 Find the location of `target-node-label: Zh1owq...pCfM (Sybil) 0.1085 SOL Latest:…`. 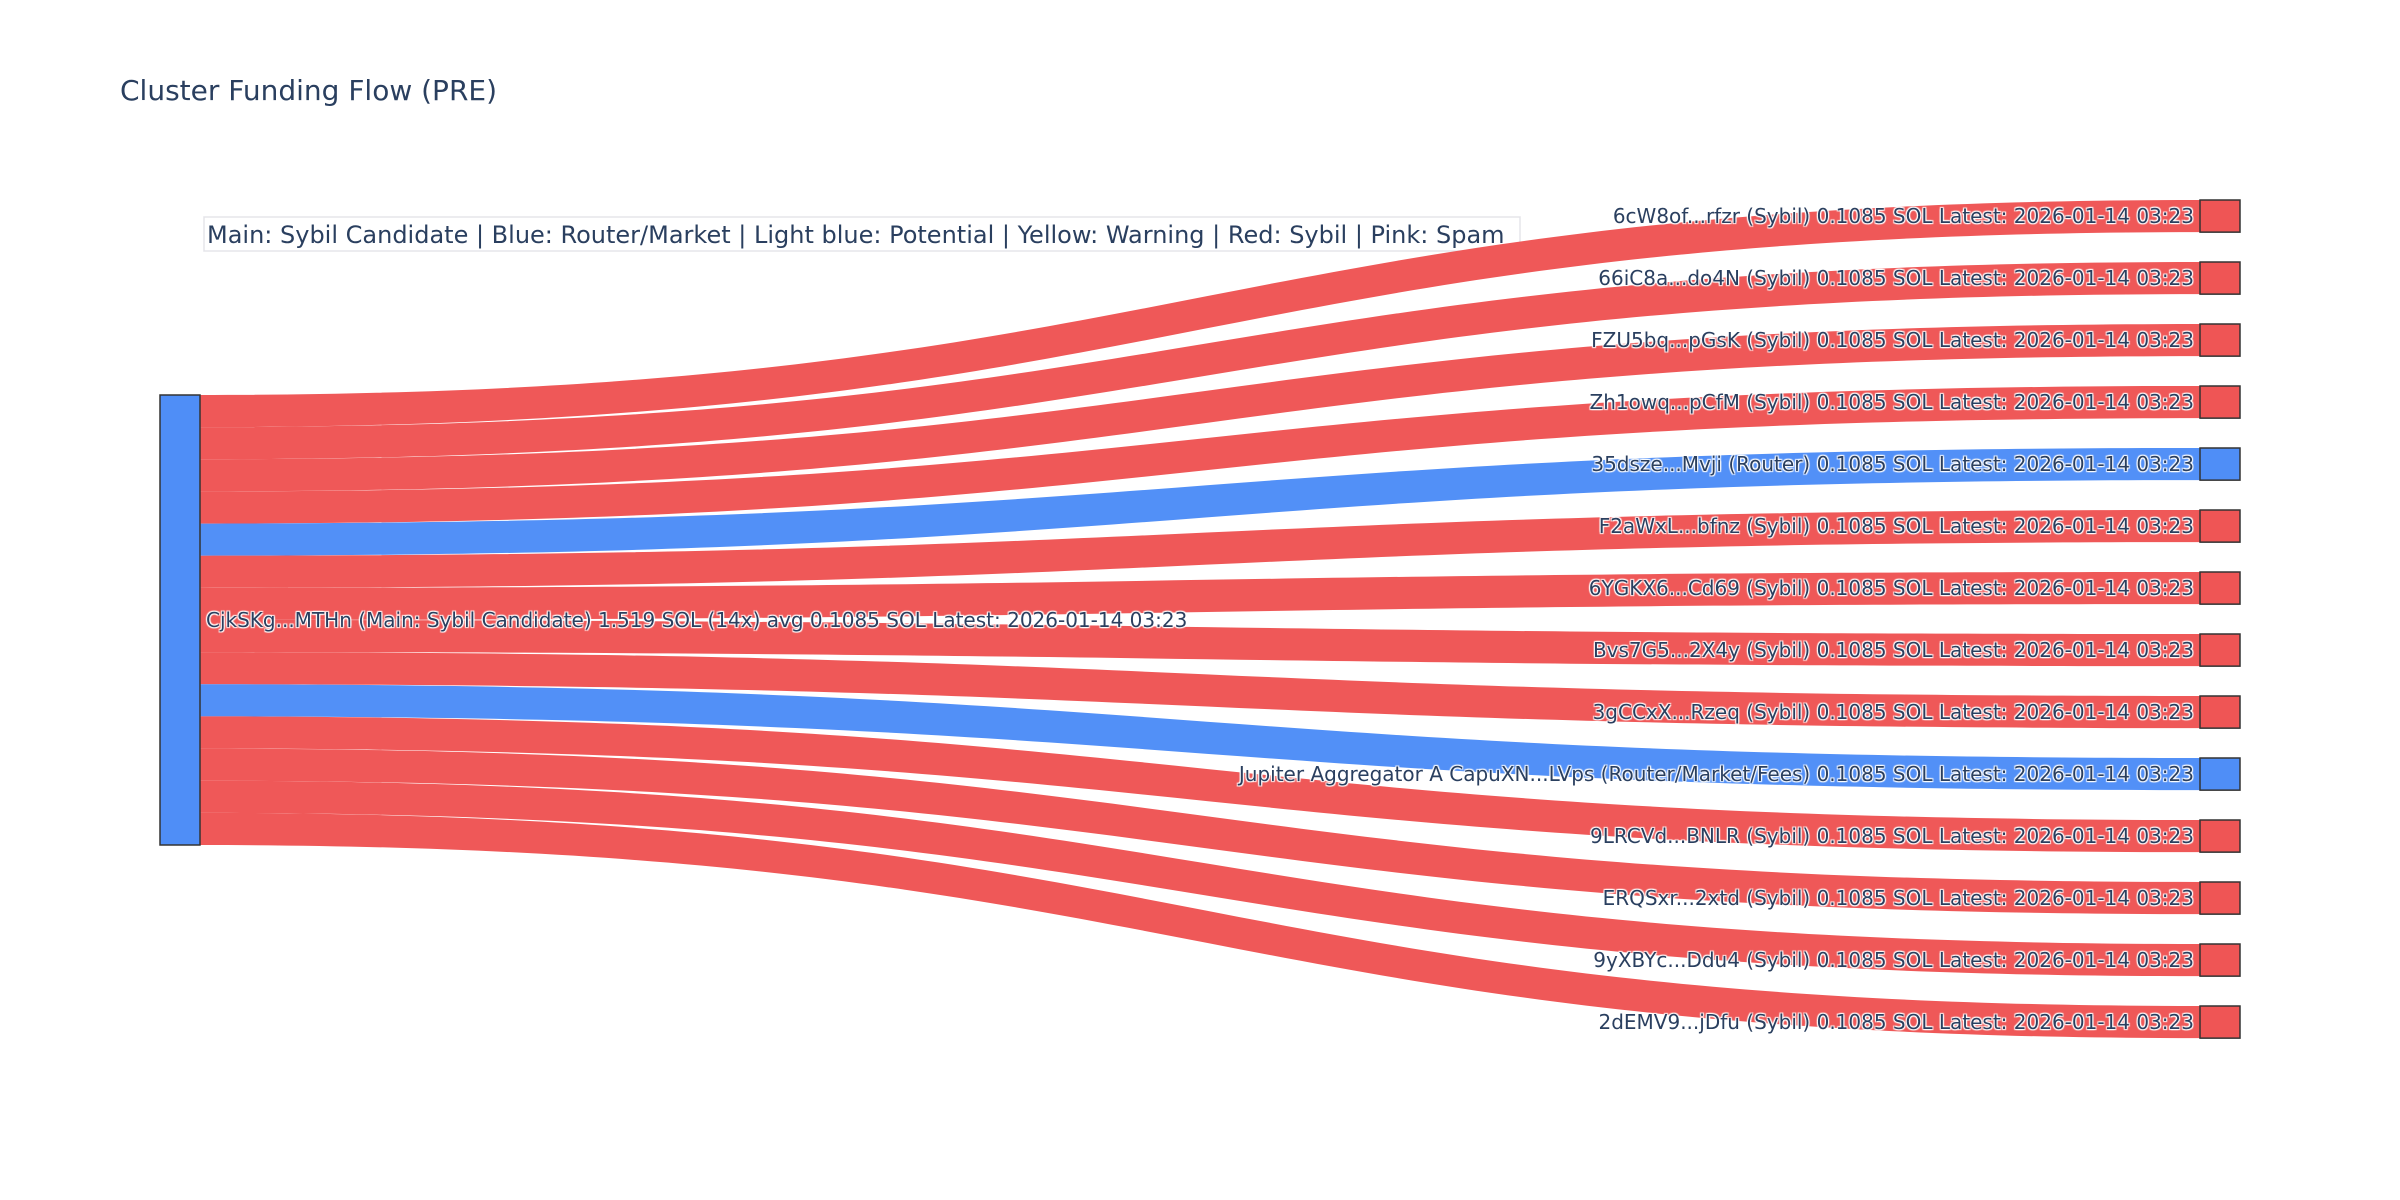

target-node-label: Zh1owq...pCfM (Sybil) 0.1085 SOL Latest:… is located at coordinates (1892, 402).